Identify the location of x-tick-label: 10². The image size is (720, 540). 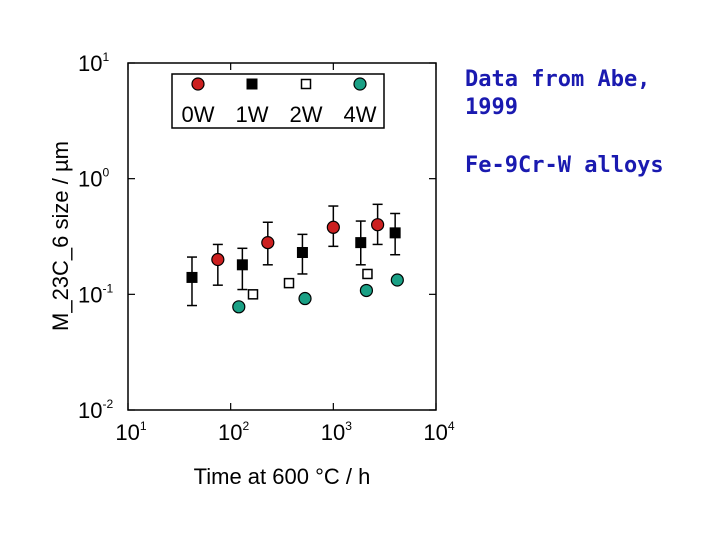
(233, 432).